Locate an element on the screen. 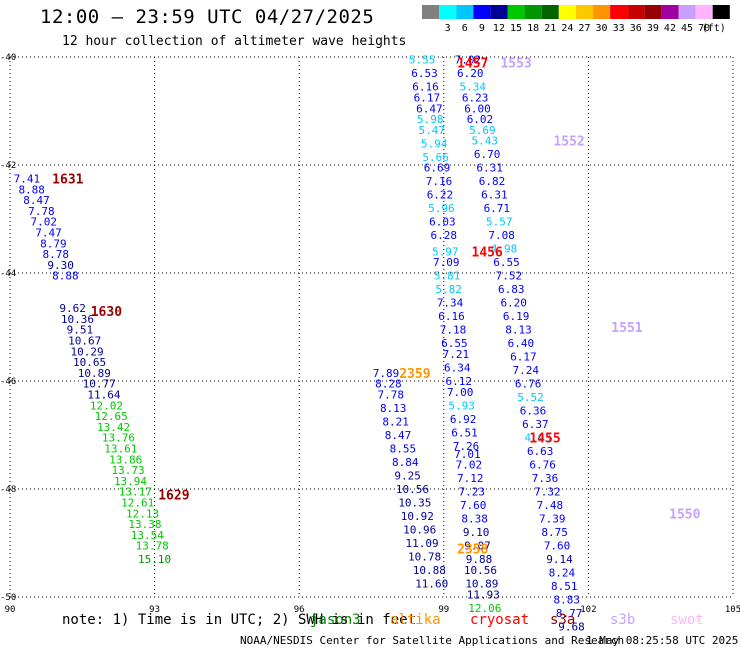 The height and width of the screenshot is (650, 740). data-point: 4.98 is located at coordinates (504, 249).